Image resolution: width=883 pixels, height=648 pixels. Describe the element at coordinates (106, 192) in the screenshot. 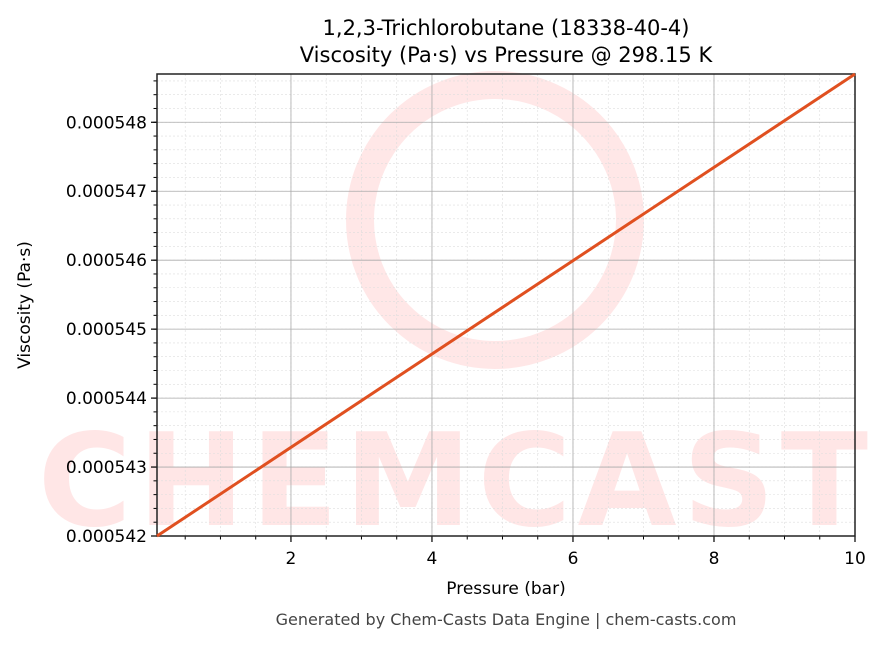

I see `y-tick-label: 0.000547` at that location.